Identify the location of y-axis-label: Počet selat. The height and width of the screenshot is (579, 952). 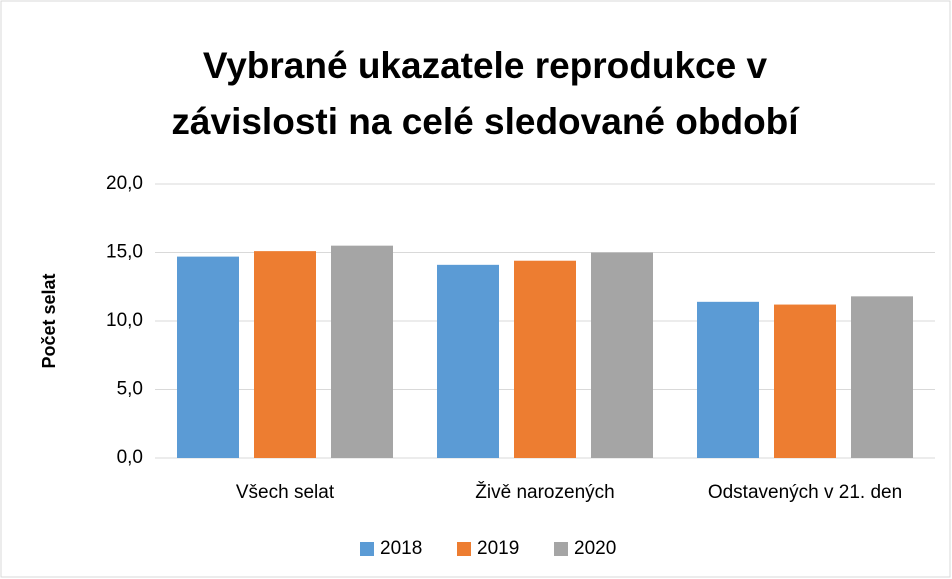
(49, 320).